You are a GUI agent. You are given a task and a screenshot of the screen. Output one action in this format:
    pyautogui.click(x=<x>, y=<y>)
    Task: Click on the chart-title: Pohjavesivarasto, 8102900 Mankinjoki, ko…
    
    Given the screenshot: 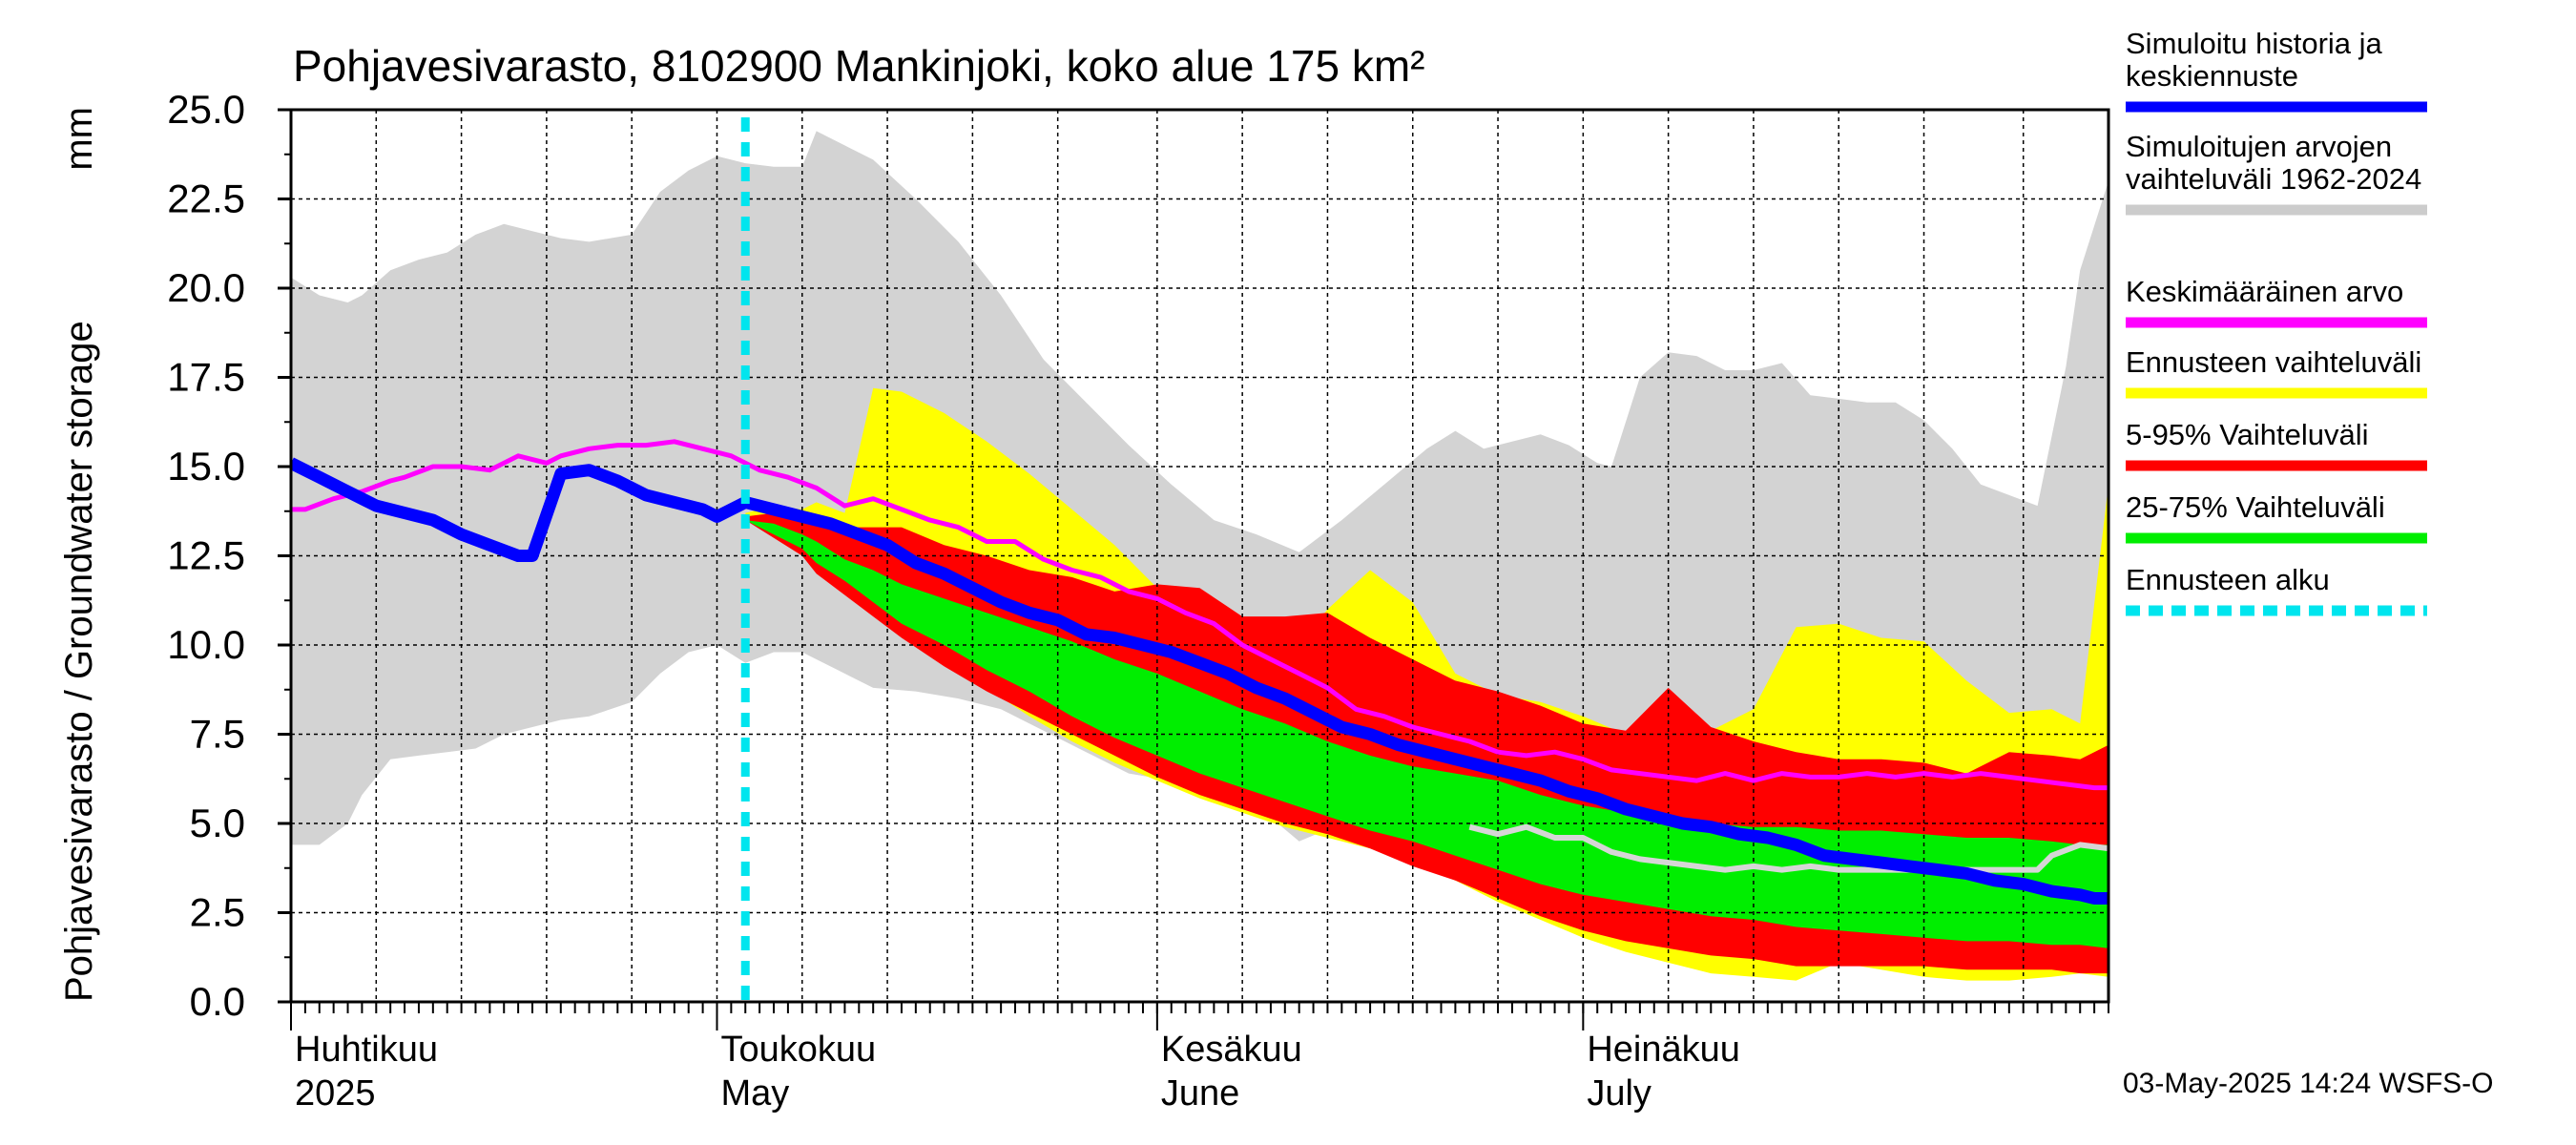 What is the action you would take?
    pyautogui.click(x=858, y=66)
    